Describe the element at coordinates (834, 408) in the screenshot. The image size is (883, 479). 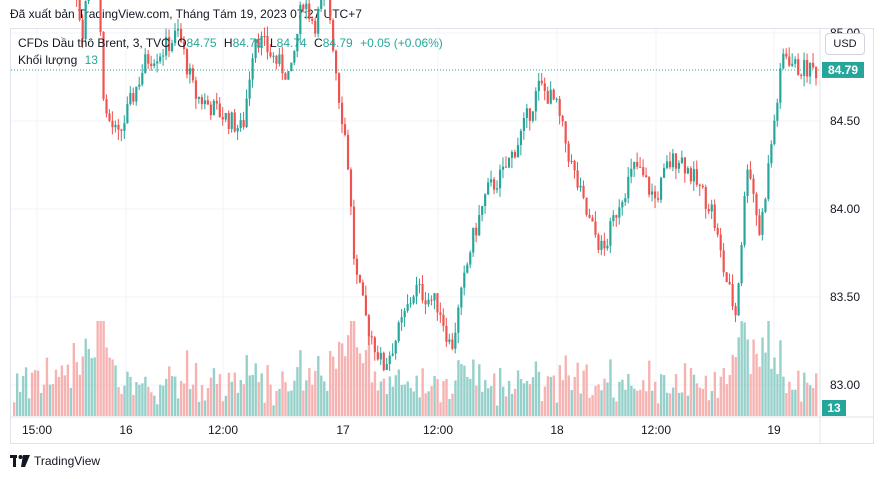
I see `last-volume-label: 13` at that location.